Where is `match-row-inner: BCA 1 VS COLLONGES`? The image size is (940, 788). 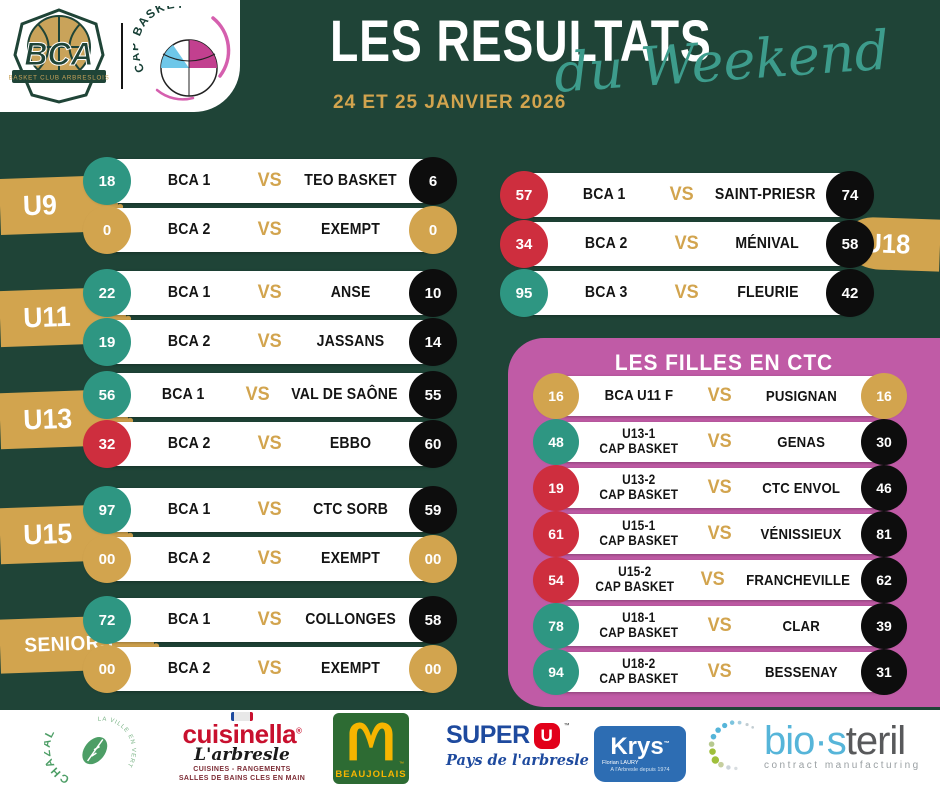
match-row-inner: BCA 1 VS COLLONGES is located at coordinates (270, 620).